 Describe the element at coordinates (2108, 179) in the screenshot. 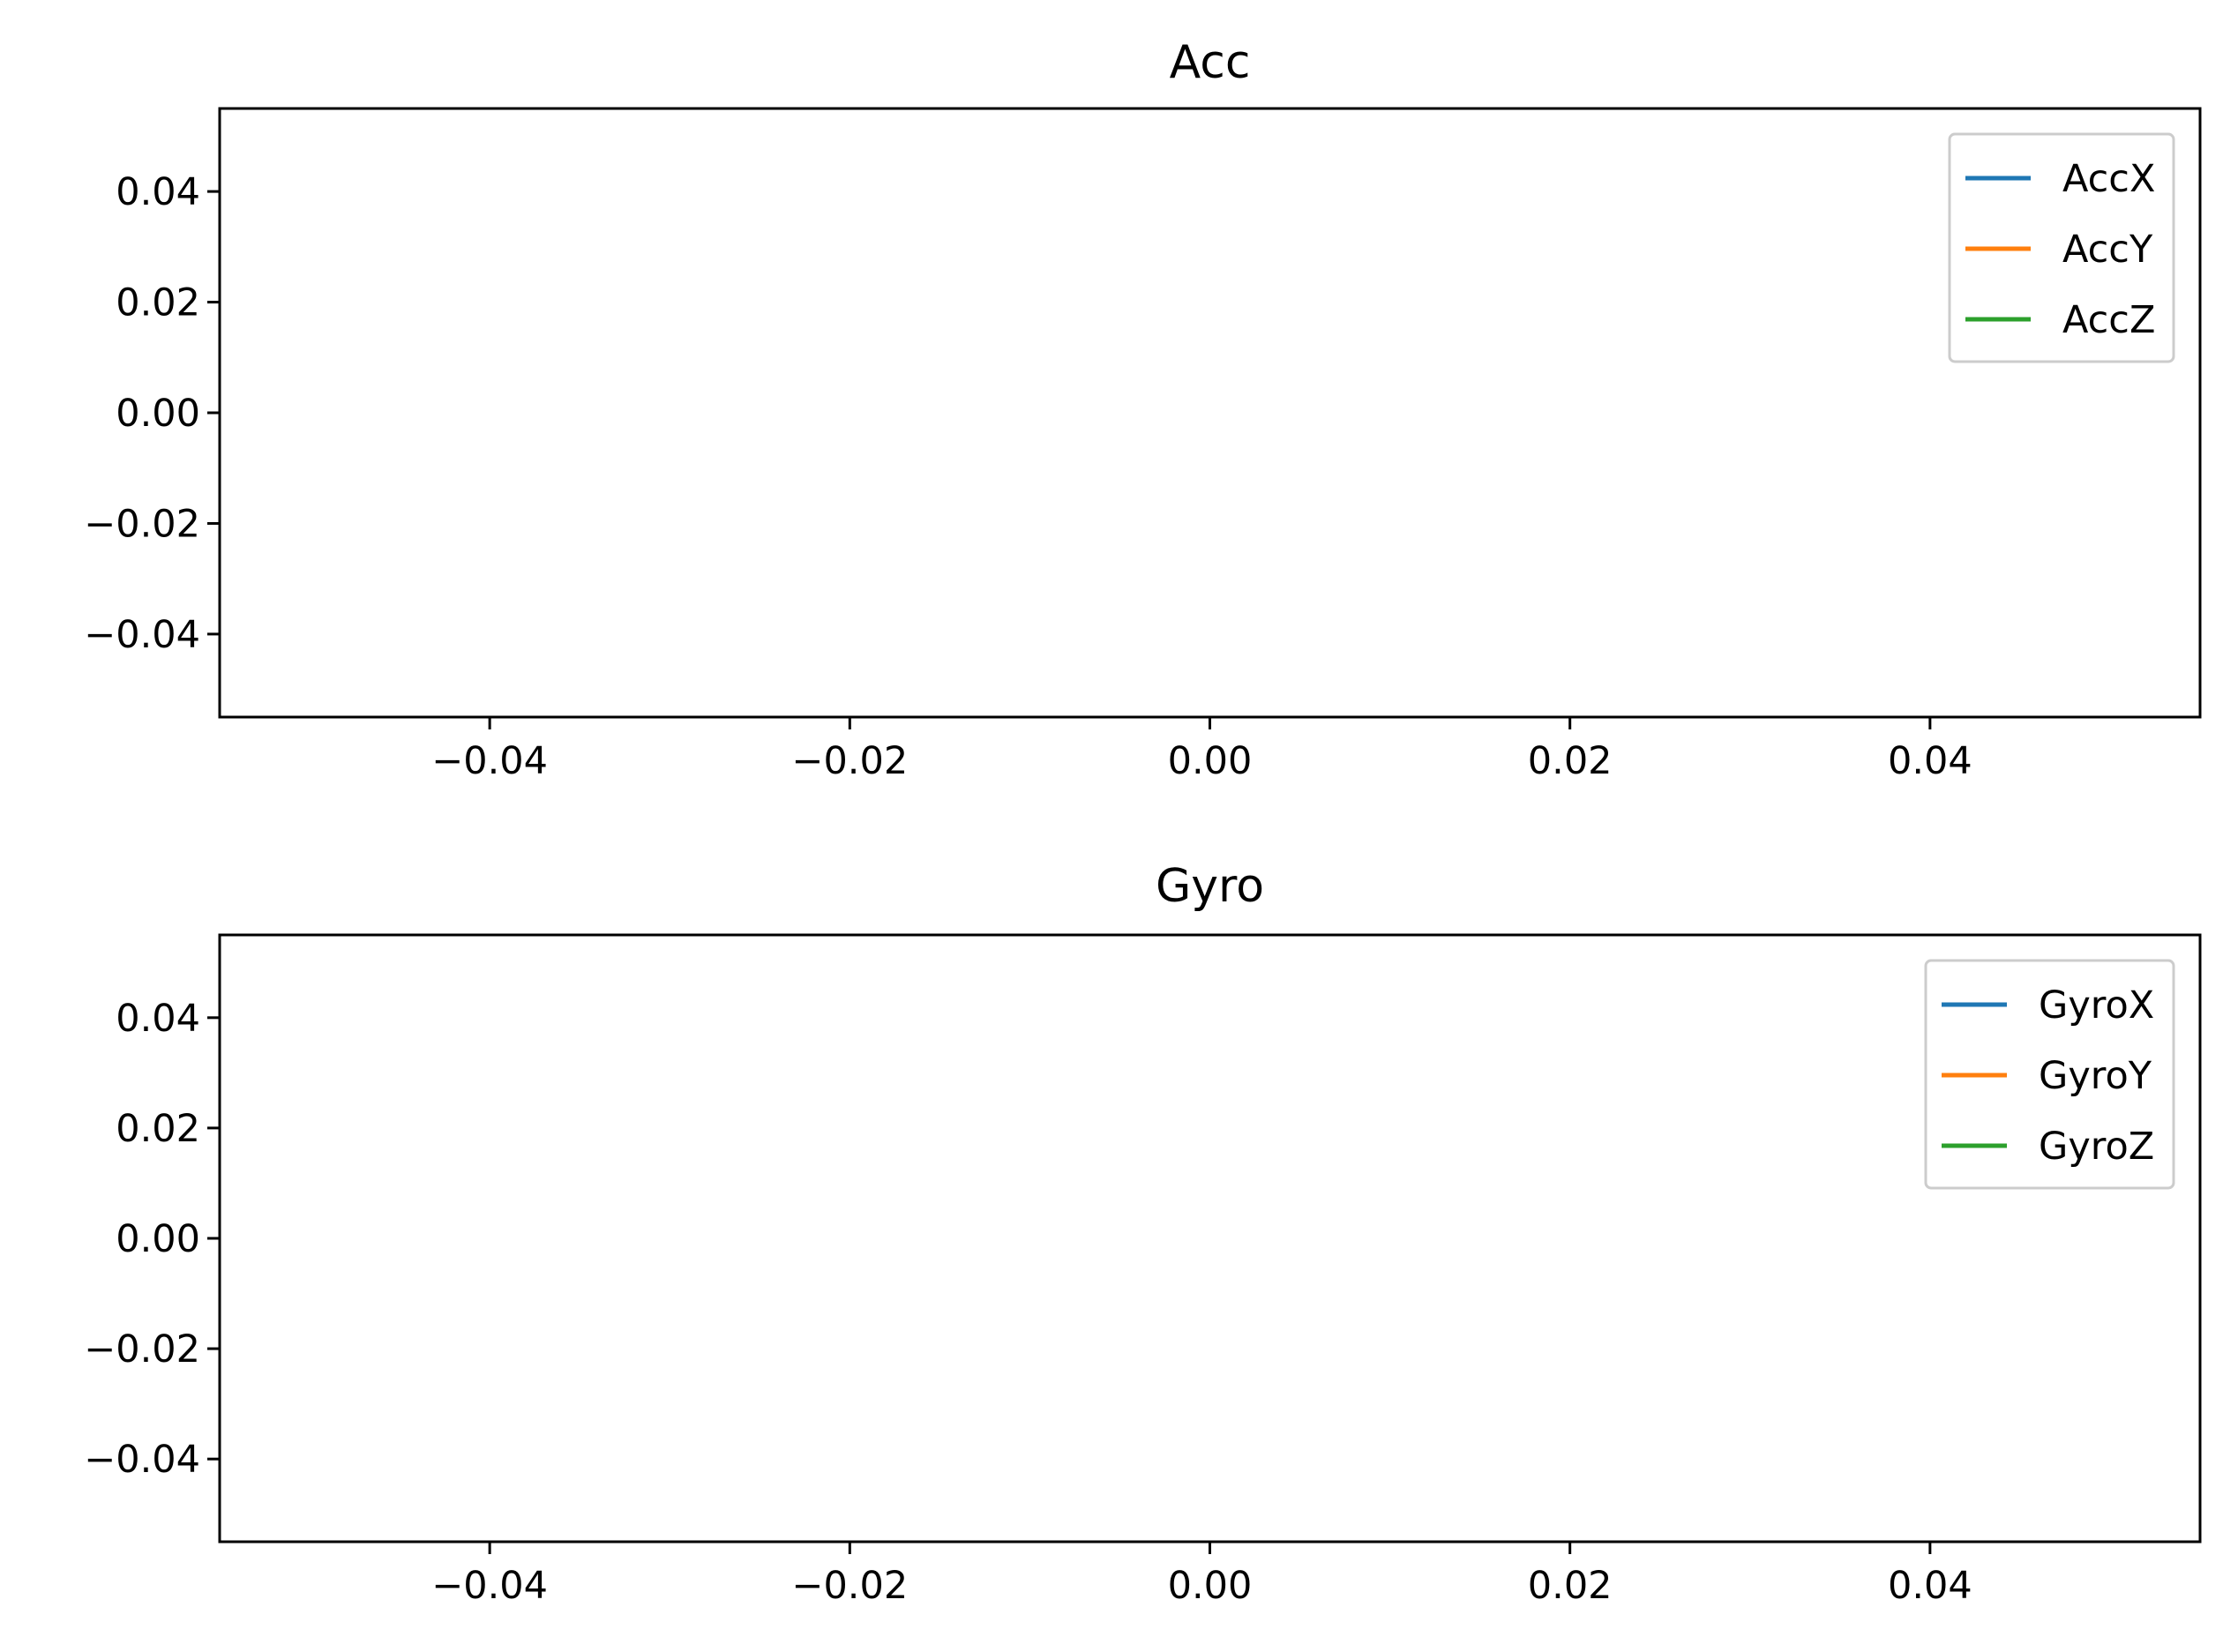

I see `legend-label: AccX` at that location.